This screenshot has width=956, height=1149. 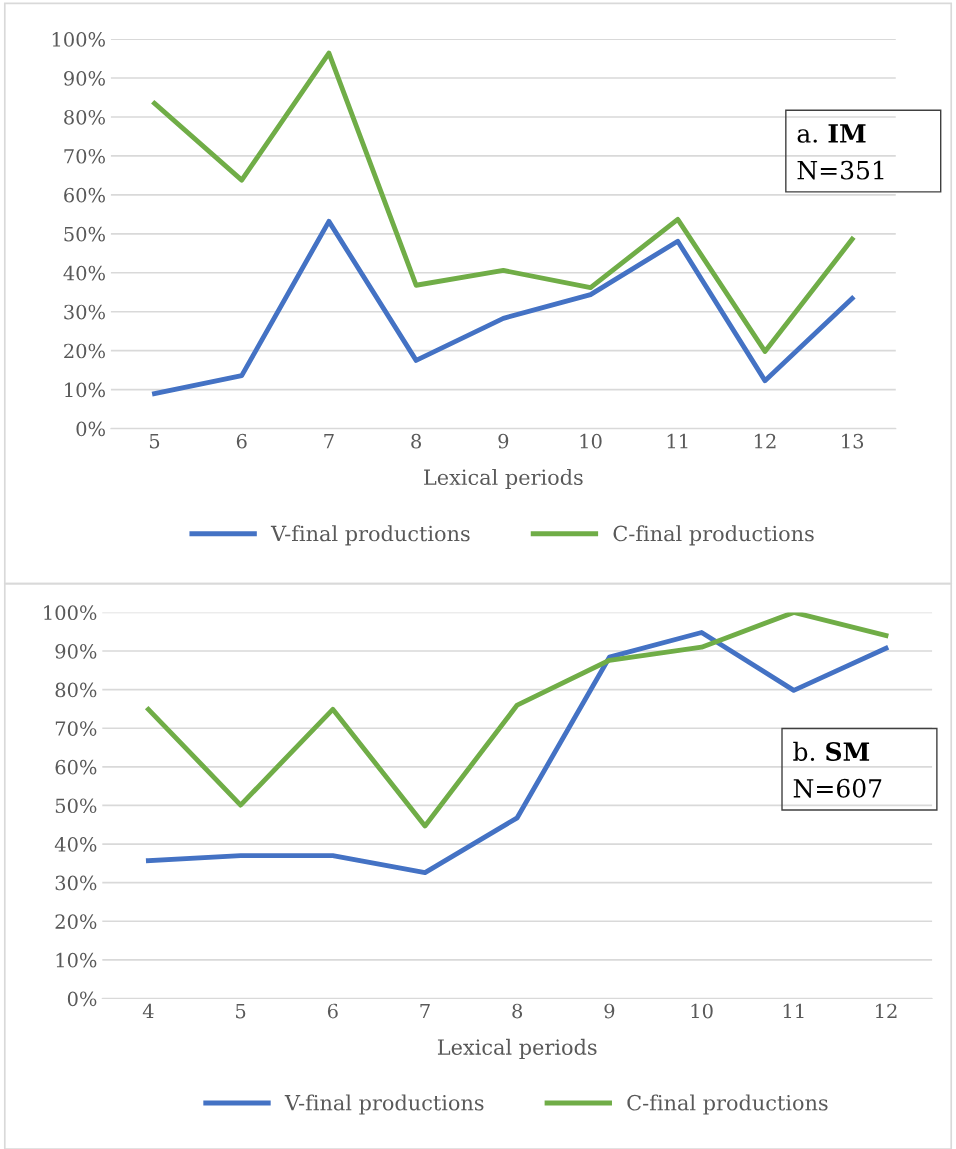 What do you see at coordinates (853, 441) in the screenshot?
I see `x-tick-label: 13` at bounding box center [853, 441].